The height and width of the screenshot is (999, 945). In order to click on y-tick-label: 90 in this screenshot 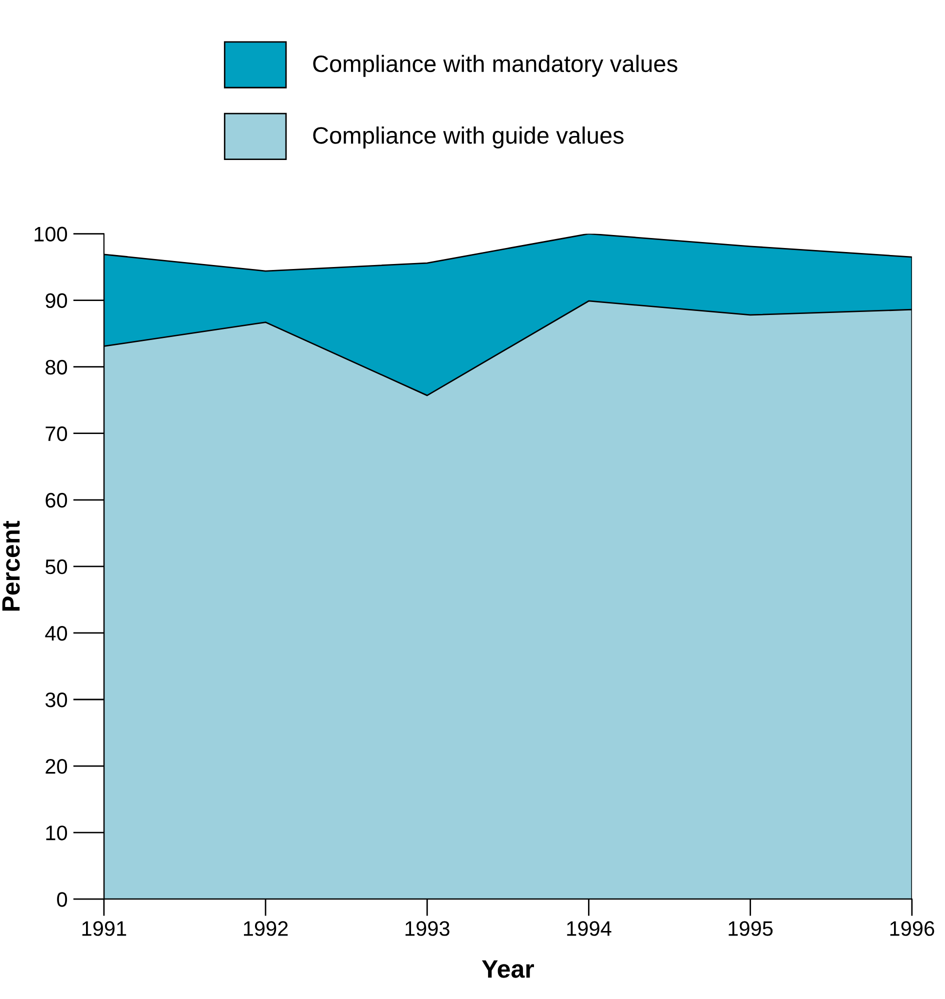, I will do `click(57, 300)`.